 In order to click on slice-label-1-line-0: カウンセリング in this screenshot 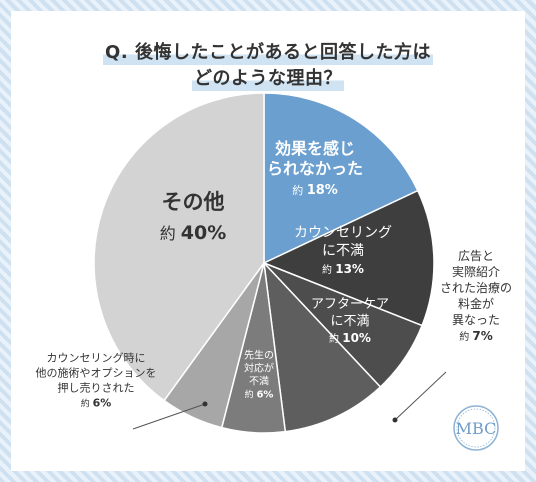, I will do `click(343, 233)`.